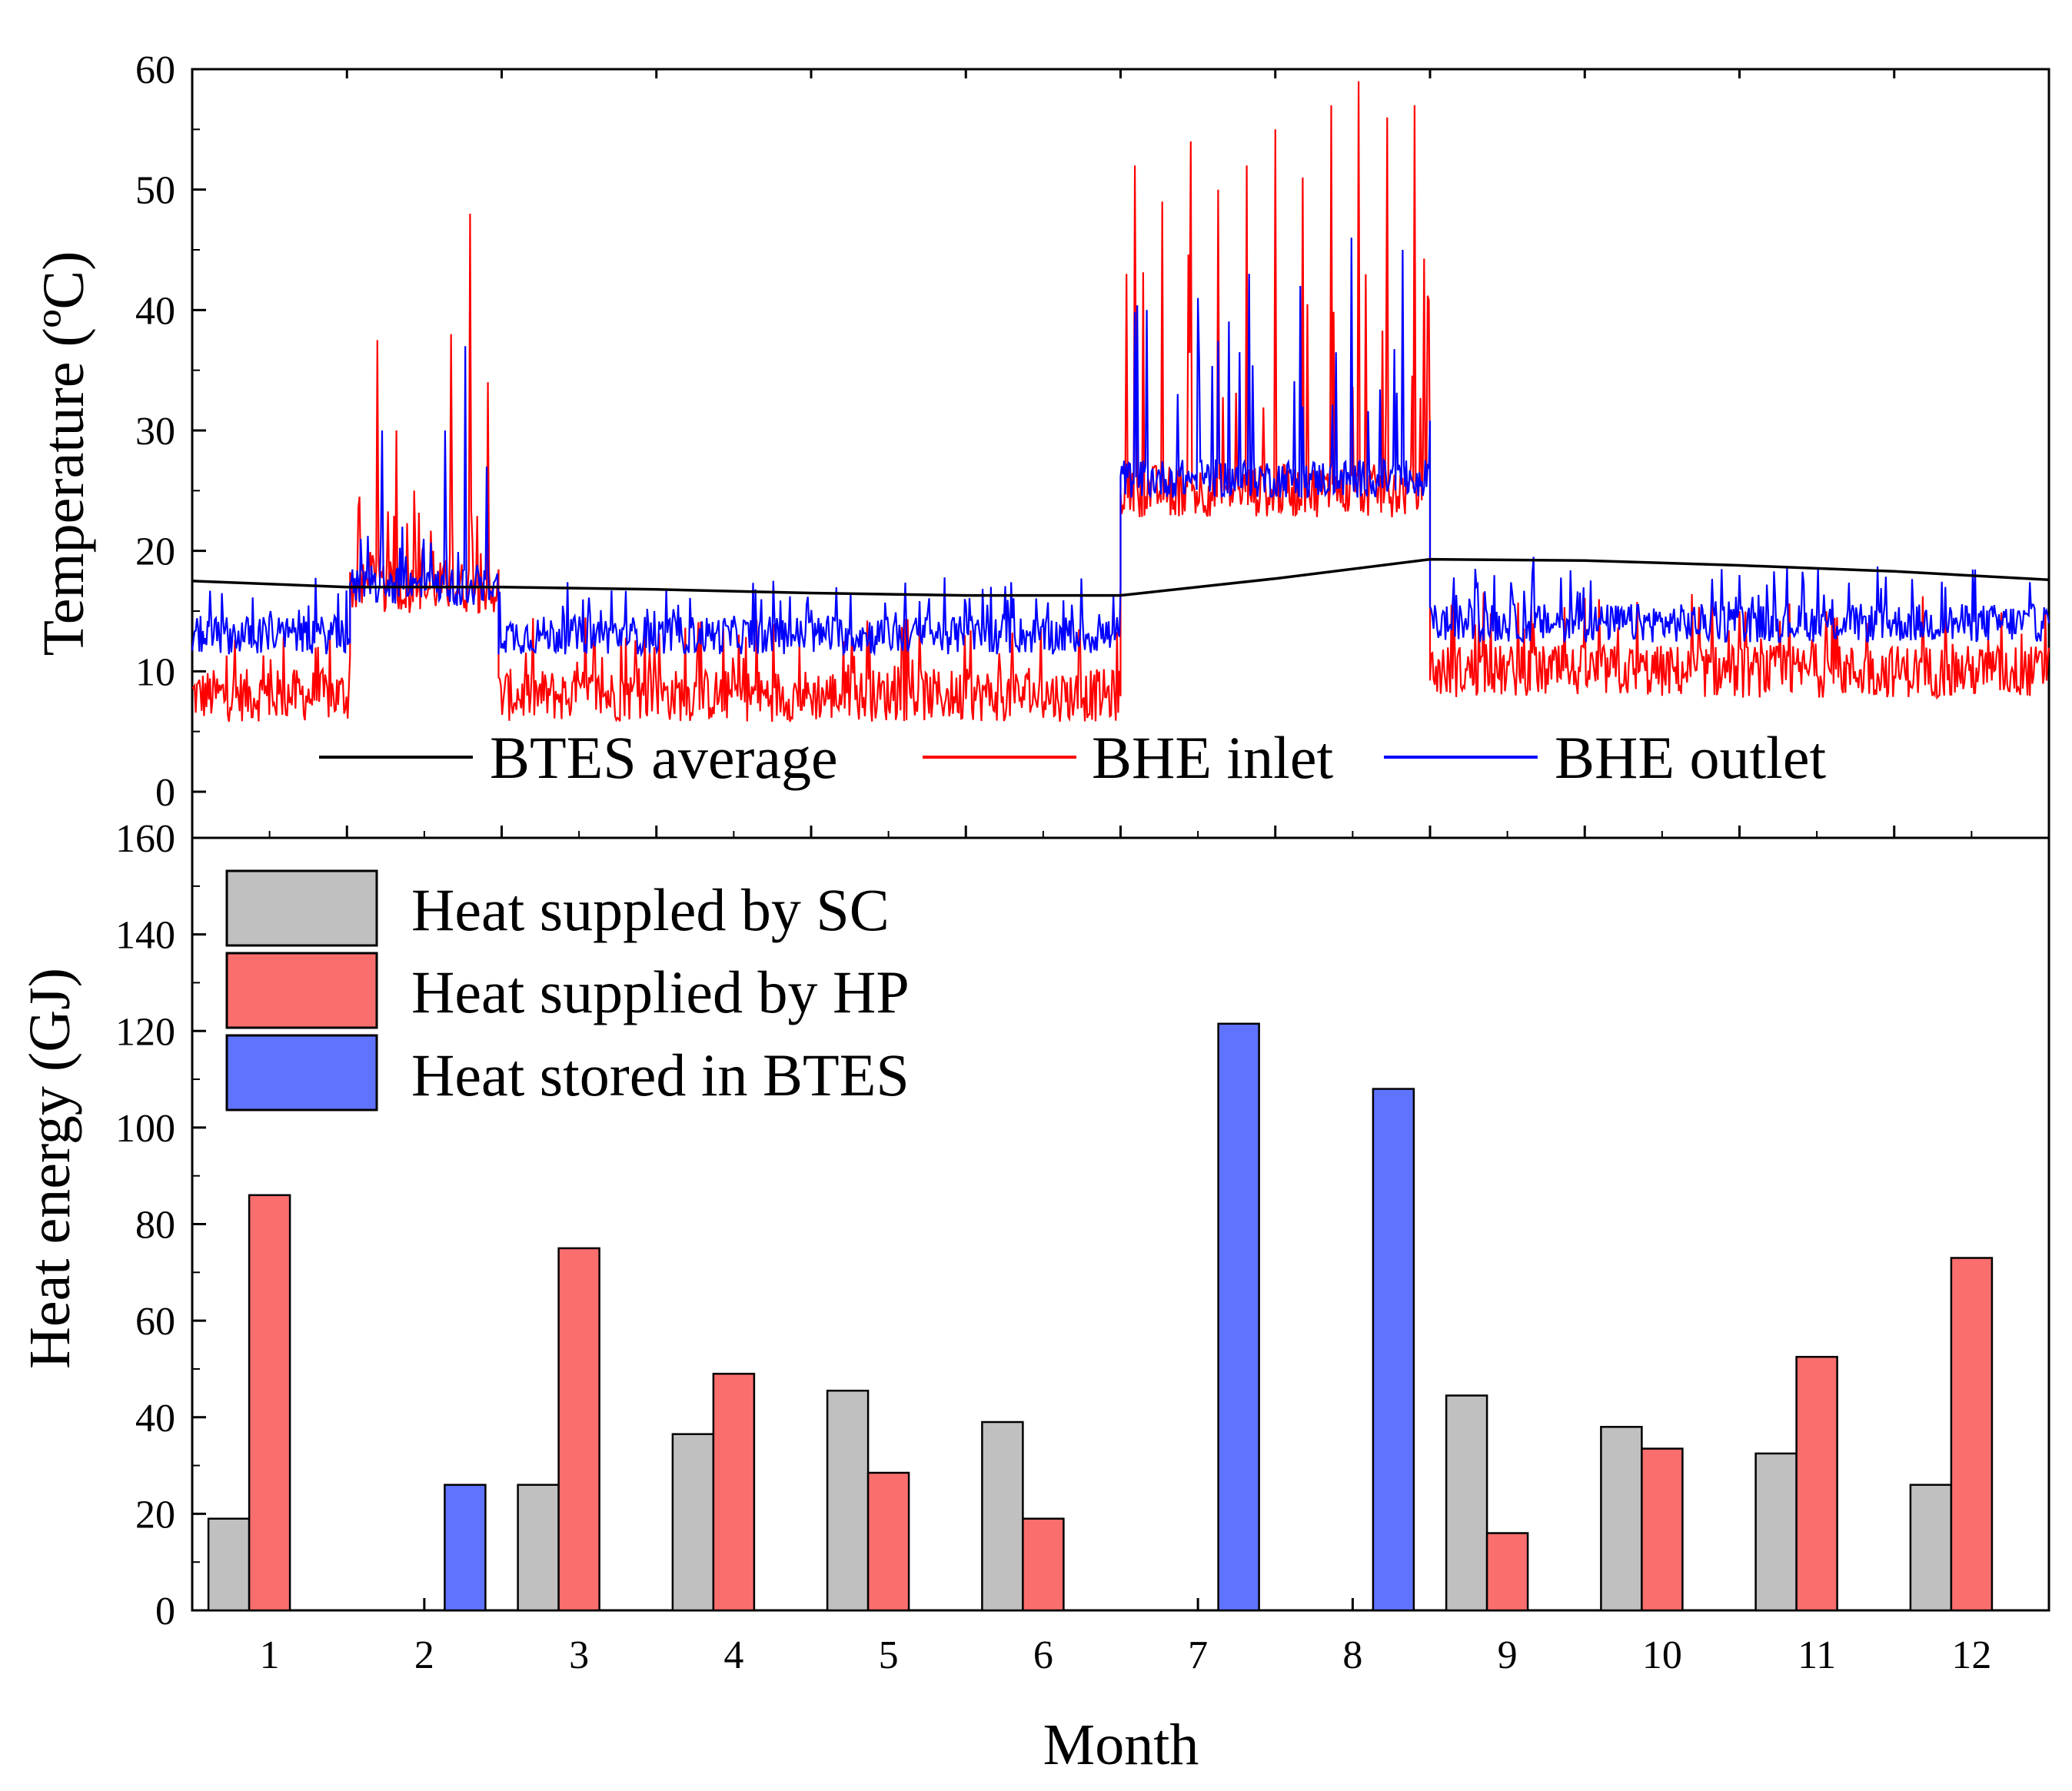  I want to click on heat-x-tick-label: 5, so click(889, 1655).